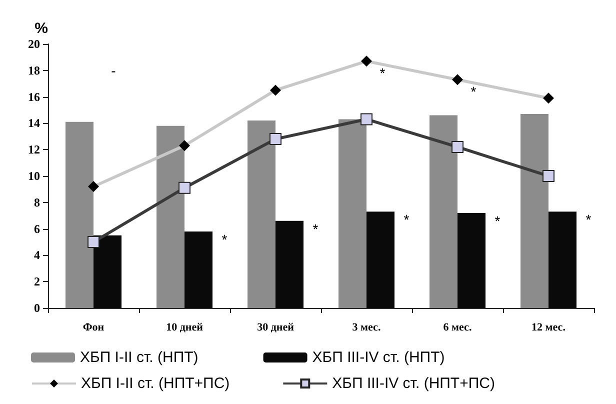  What do you see at coordinates (161, 383) in the screenshot?
I see `legend-label: ХБП I-II ст. (НПТ+ПС)` at bounding box center [161, 383].